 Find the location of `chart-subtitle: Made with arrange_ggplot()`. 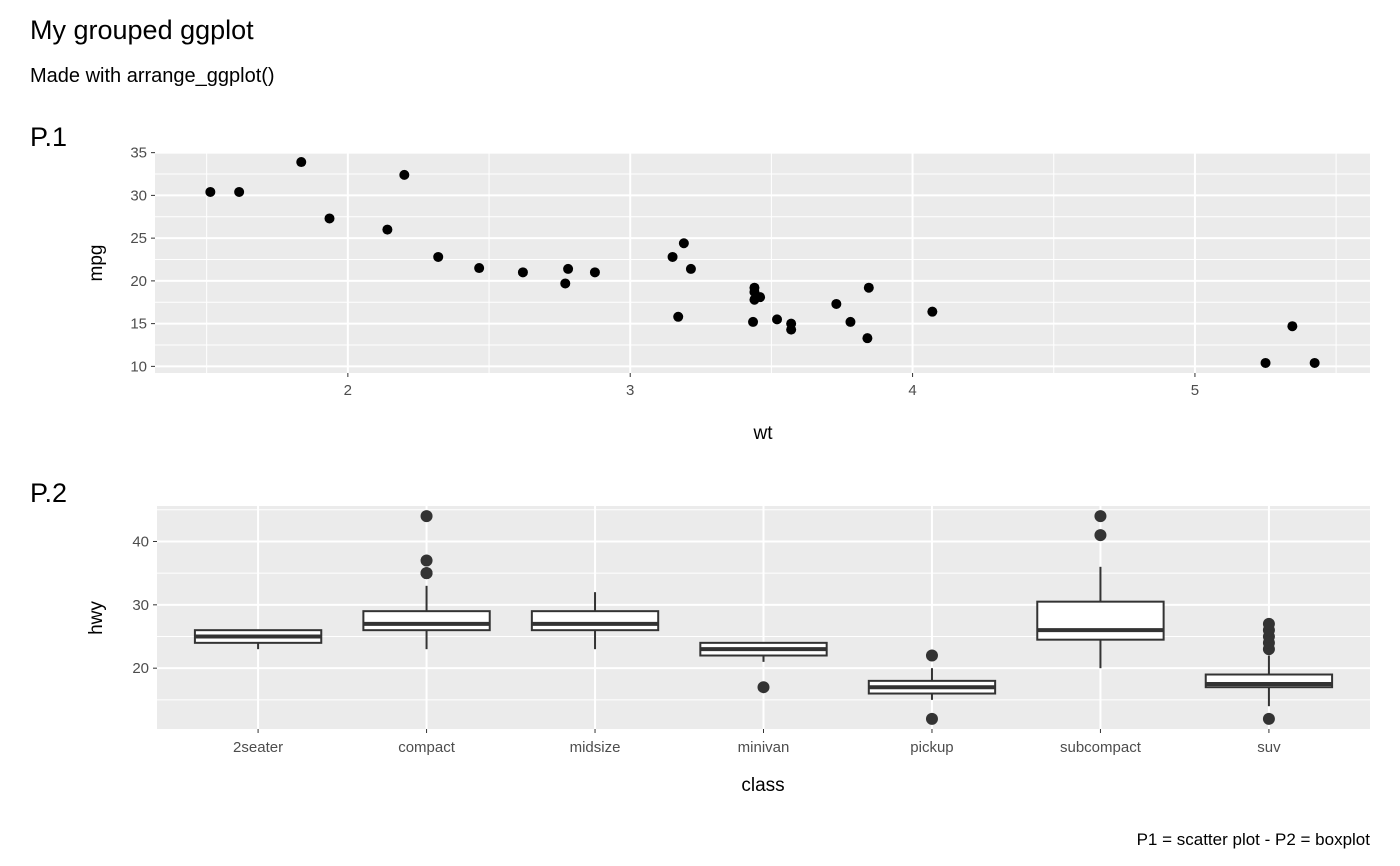

chart-subtitle: Made with arrange_ggplot() is located at coordinates (152, 76).